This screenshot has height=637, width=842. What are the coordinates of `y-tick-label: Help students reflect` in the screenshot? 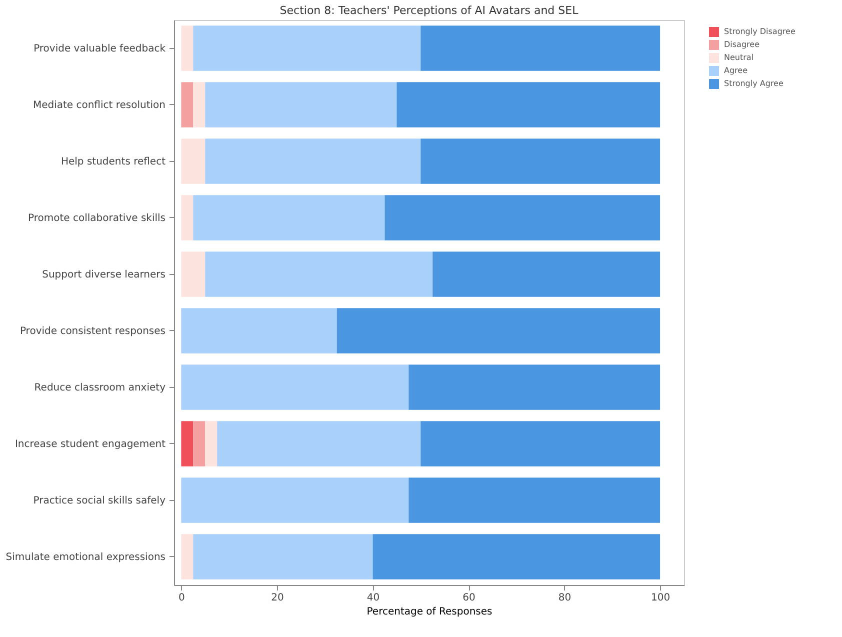 It's located at (113, 162).